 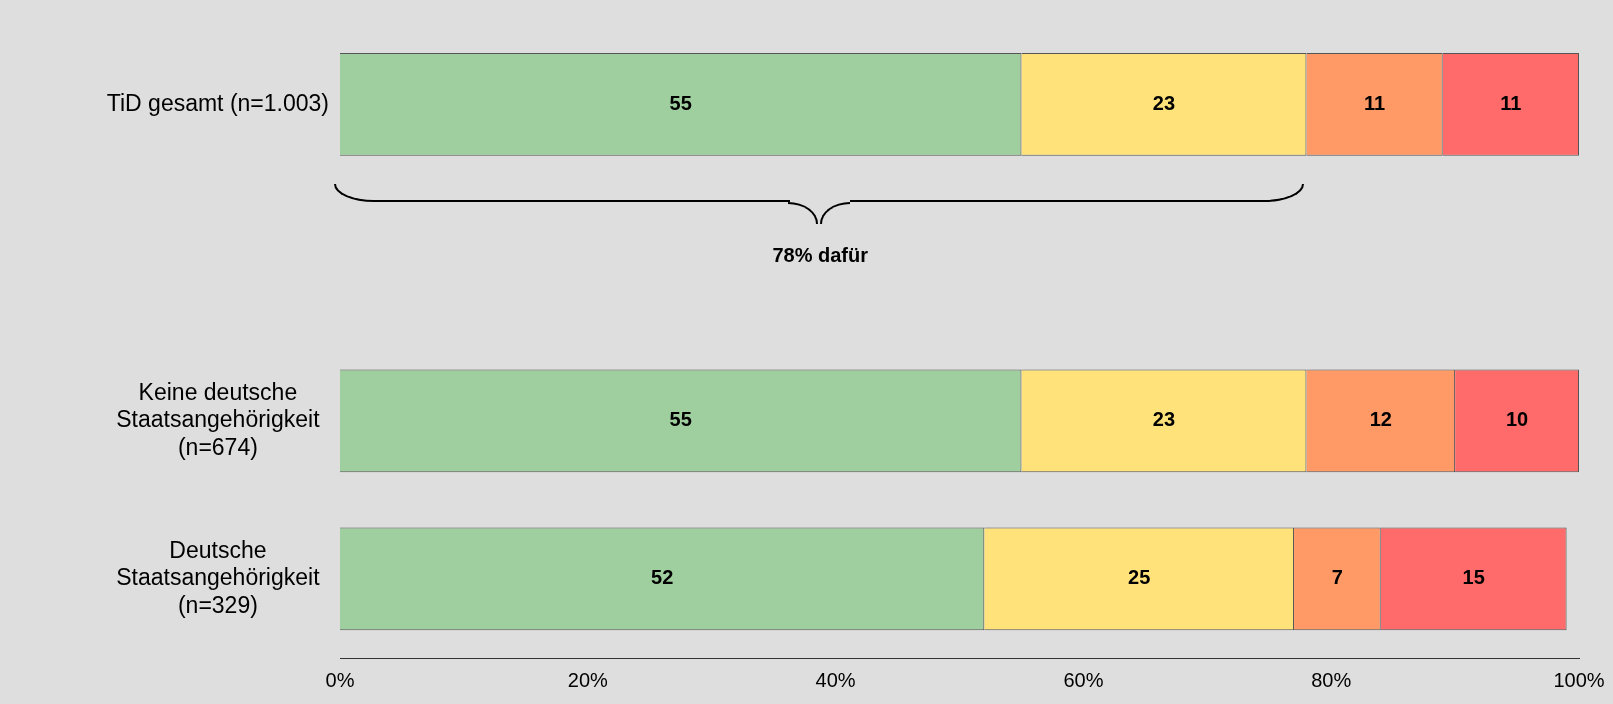 What do you see at coordinates (1579, 679) in the screenshot?
I see `x-tick-label: 100%` at bounding box center [1579, 679].